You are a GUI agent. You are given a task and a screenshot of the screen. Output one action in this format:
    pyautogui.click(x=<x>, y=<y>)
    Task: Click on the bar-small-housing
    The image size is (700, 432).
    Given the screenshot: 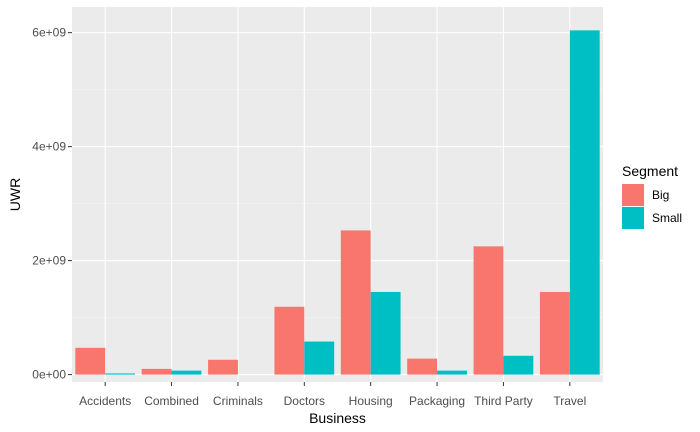 What is the action you would take?
    pyautogui.click(x=385, y=333)
    